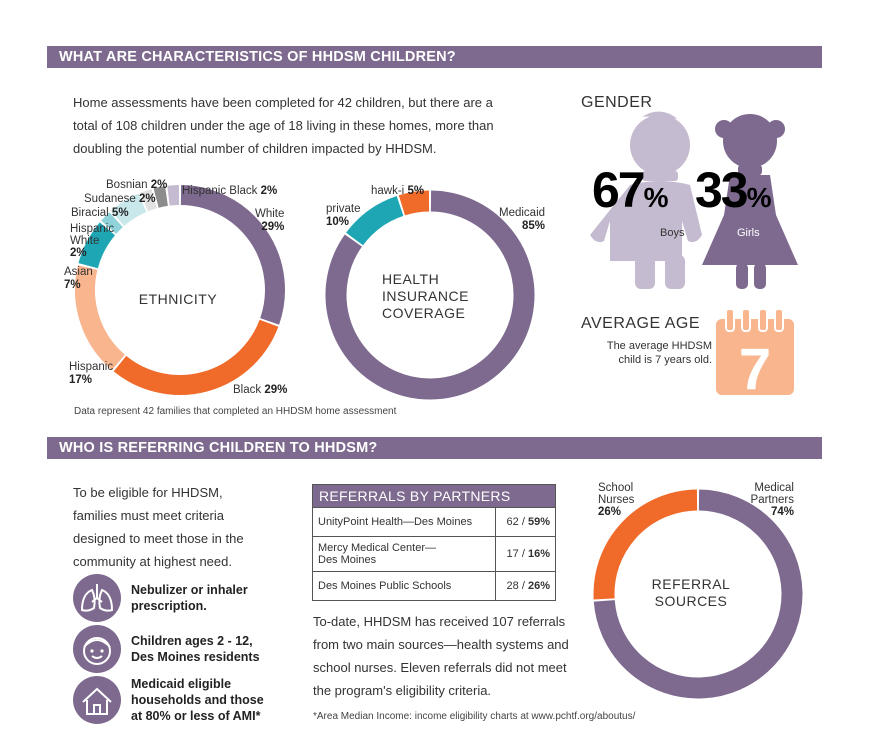  Describe the element at coordinates (630, 190) in the screenshot. I see `boys-percent: 67%` at that location.